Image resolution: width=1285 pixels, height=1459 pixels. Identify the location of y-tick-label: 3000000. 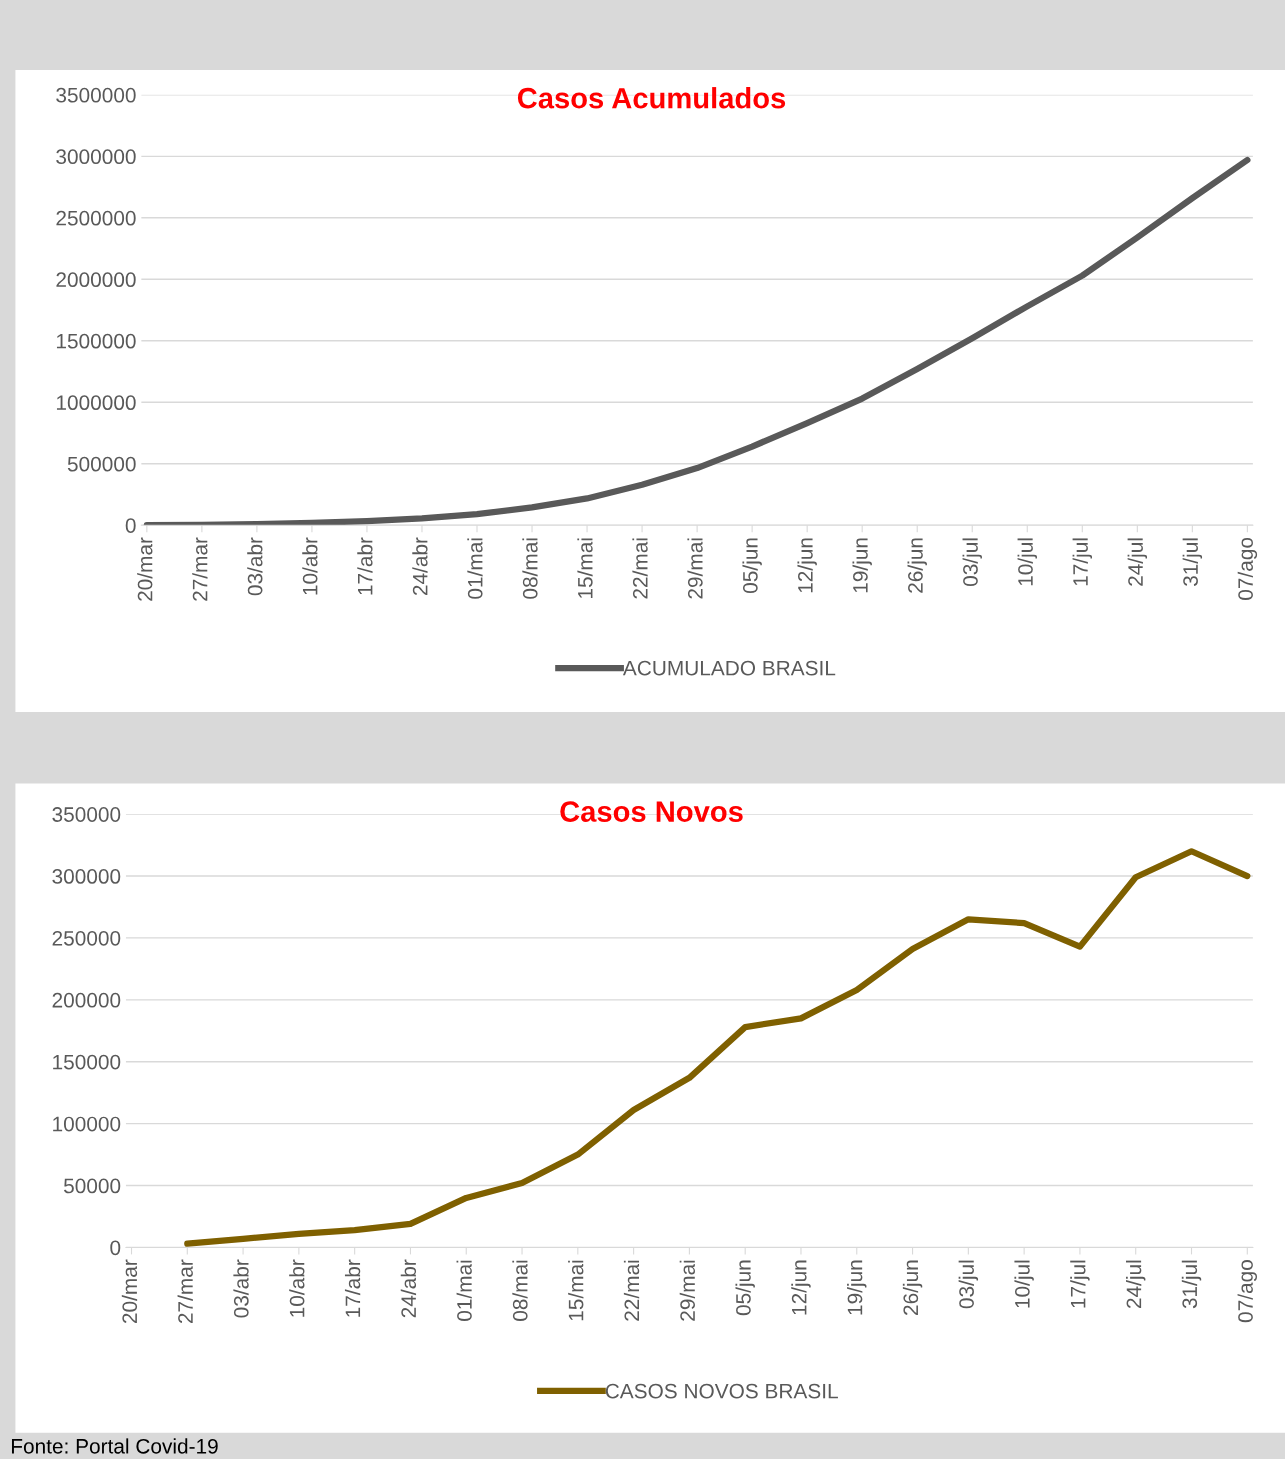
(96, 157).